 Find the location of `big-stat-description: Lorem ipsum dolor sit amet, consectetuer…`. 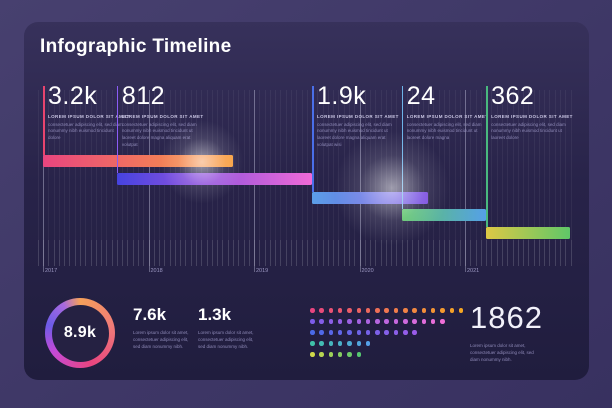

big-stat-description: Lorem ipsum dolor sit amet, consectetuer… is located at coordinates (502, 353).